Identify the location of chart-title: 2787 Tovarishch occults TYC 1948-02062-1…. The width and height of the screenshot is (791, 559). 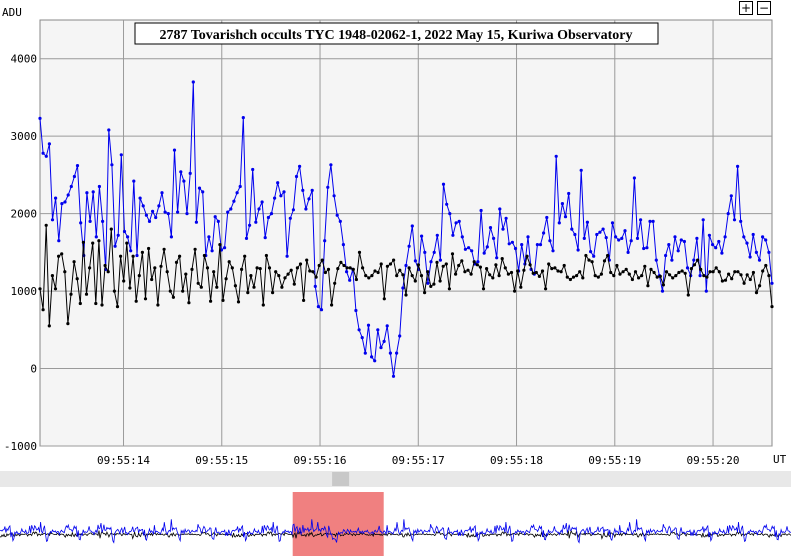
(395, 35).